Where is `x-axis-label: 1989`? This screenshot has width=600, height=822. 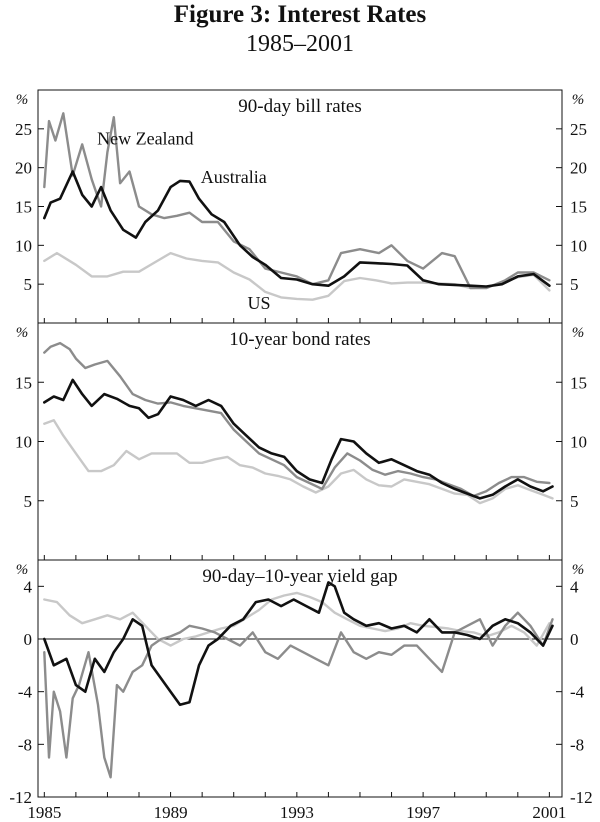
x-axis-label: 1989 is located at coordinates (171, 812).